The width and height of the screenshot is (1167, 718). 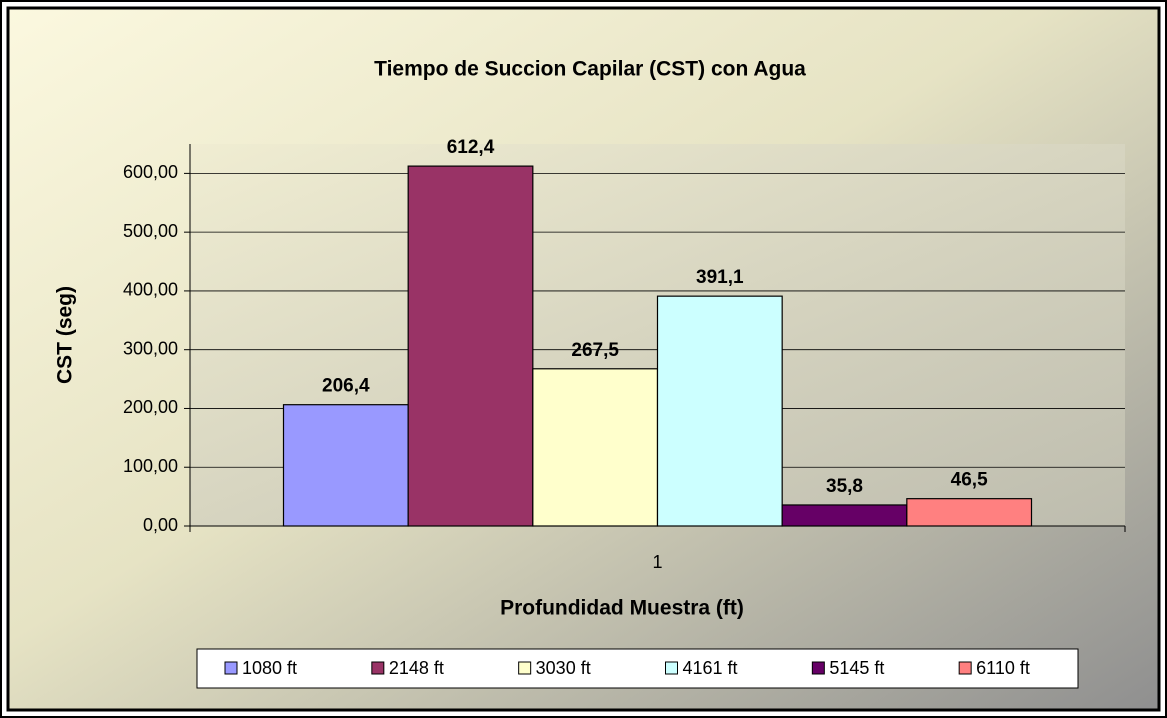 What do you see at coordinates (150, 290) in the screenshot?
I see `y-tick-label: 400,00` at bounding box center [150, 290].